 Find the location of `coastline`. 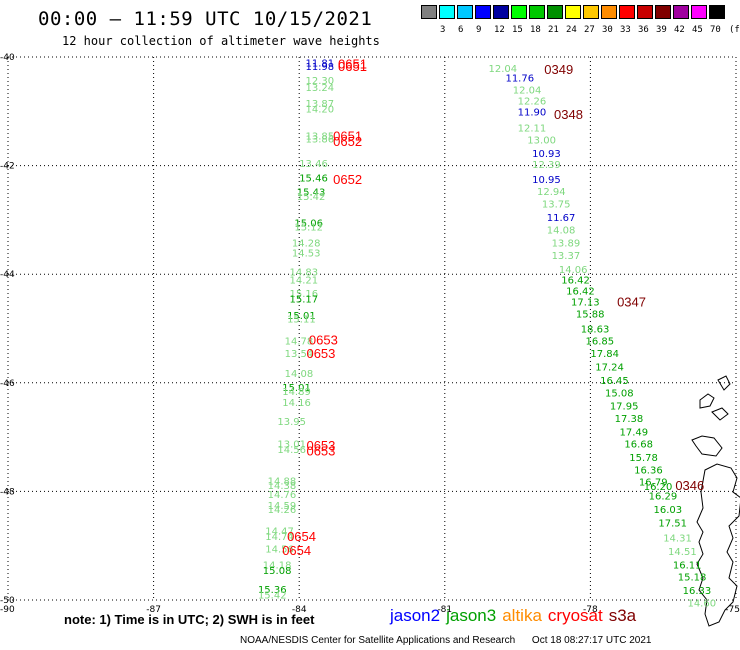

coastline is located at coordinates (715, 501).